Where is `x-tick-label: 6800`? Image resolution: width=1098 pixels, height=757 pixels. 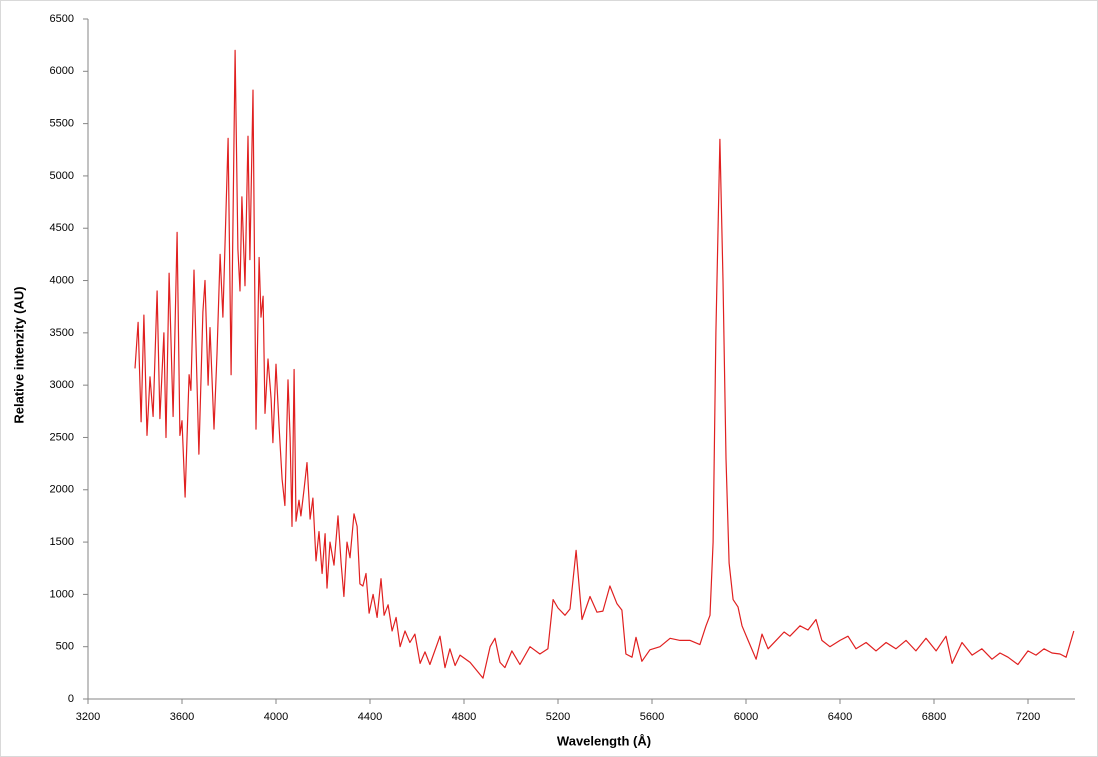
x-tick-label: 6800 is located at coordinates (934, 717).